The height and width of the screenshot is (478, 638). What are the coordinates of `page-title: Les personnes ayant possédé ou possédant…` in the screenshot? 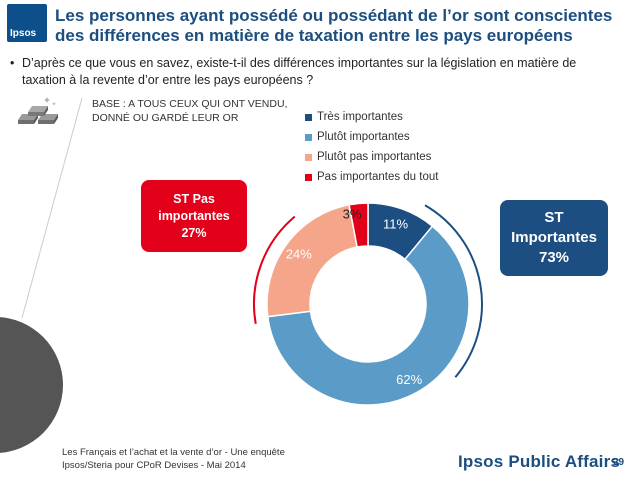 It's located at (340, 26).